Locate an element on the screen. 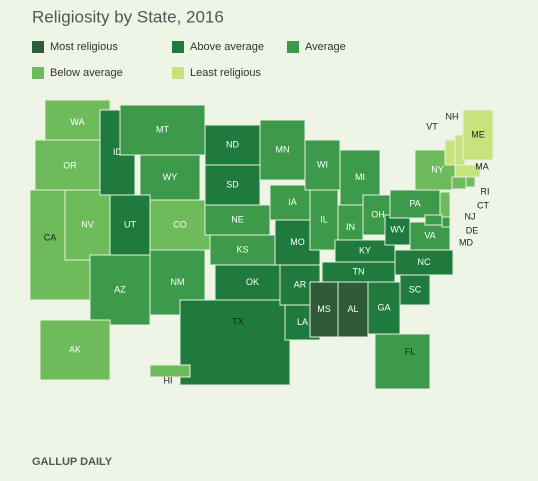 The width and height of the screenshot is (538, 481). state-label: MD is located at coordinates (466, 242).